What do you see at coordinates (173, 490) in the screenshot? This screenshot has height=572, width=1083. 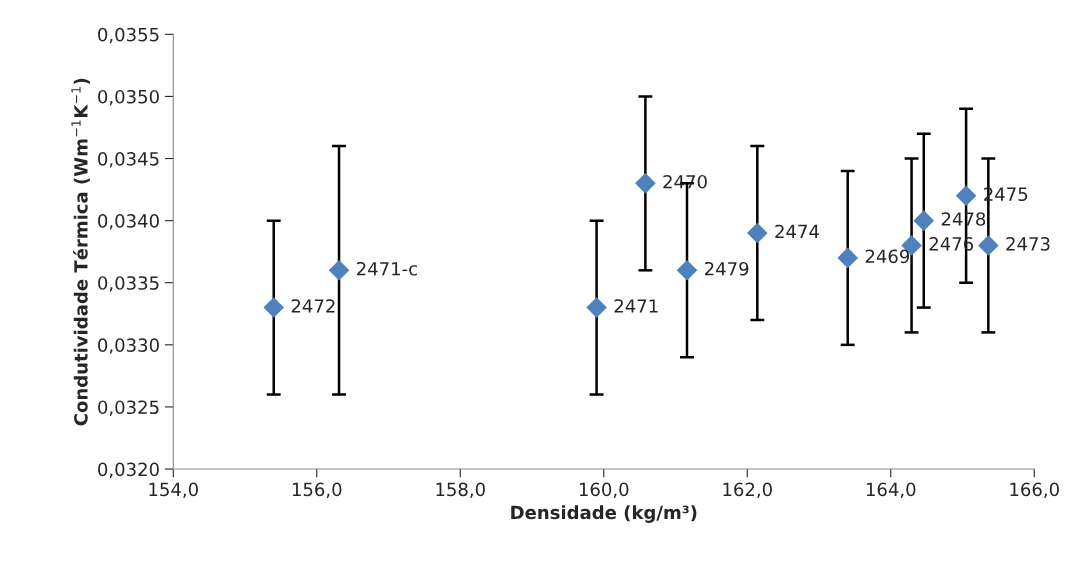 I see `x-tick-label: 154,0` at bounding box center [173, 490].